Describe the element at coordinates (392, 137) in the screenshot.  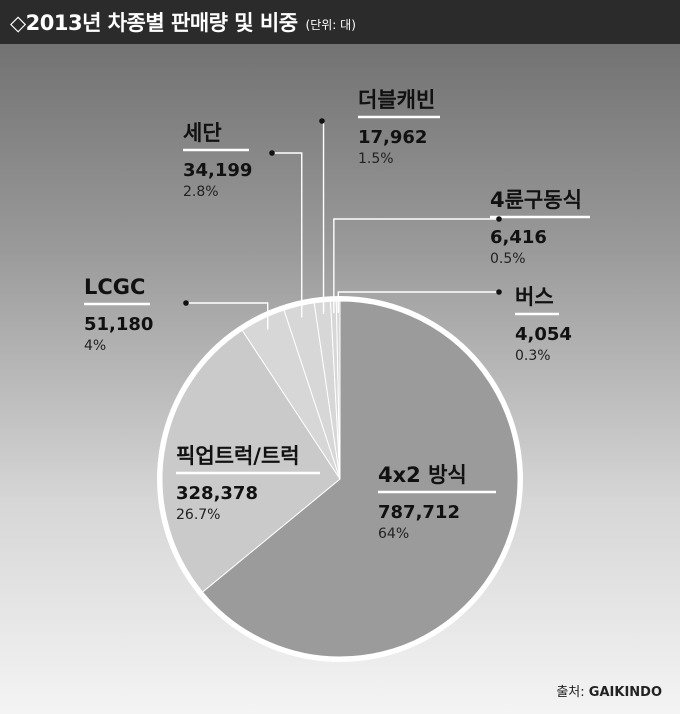
I see `slice-value: 17,962` at that location.